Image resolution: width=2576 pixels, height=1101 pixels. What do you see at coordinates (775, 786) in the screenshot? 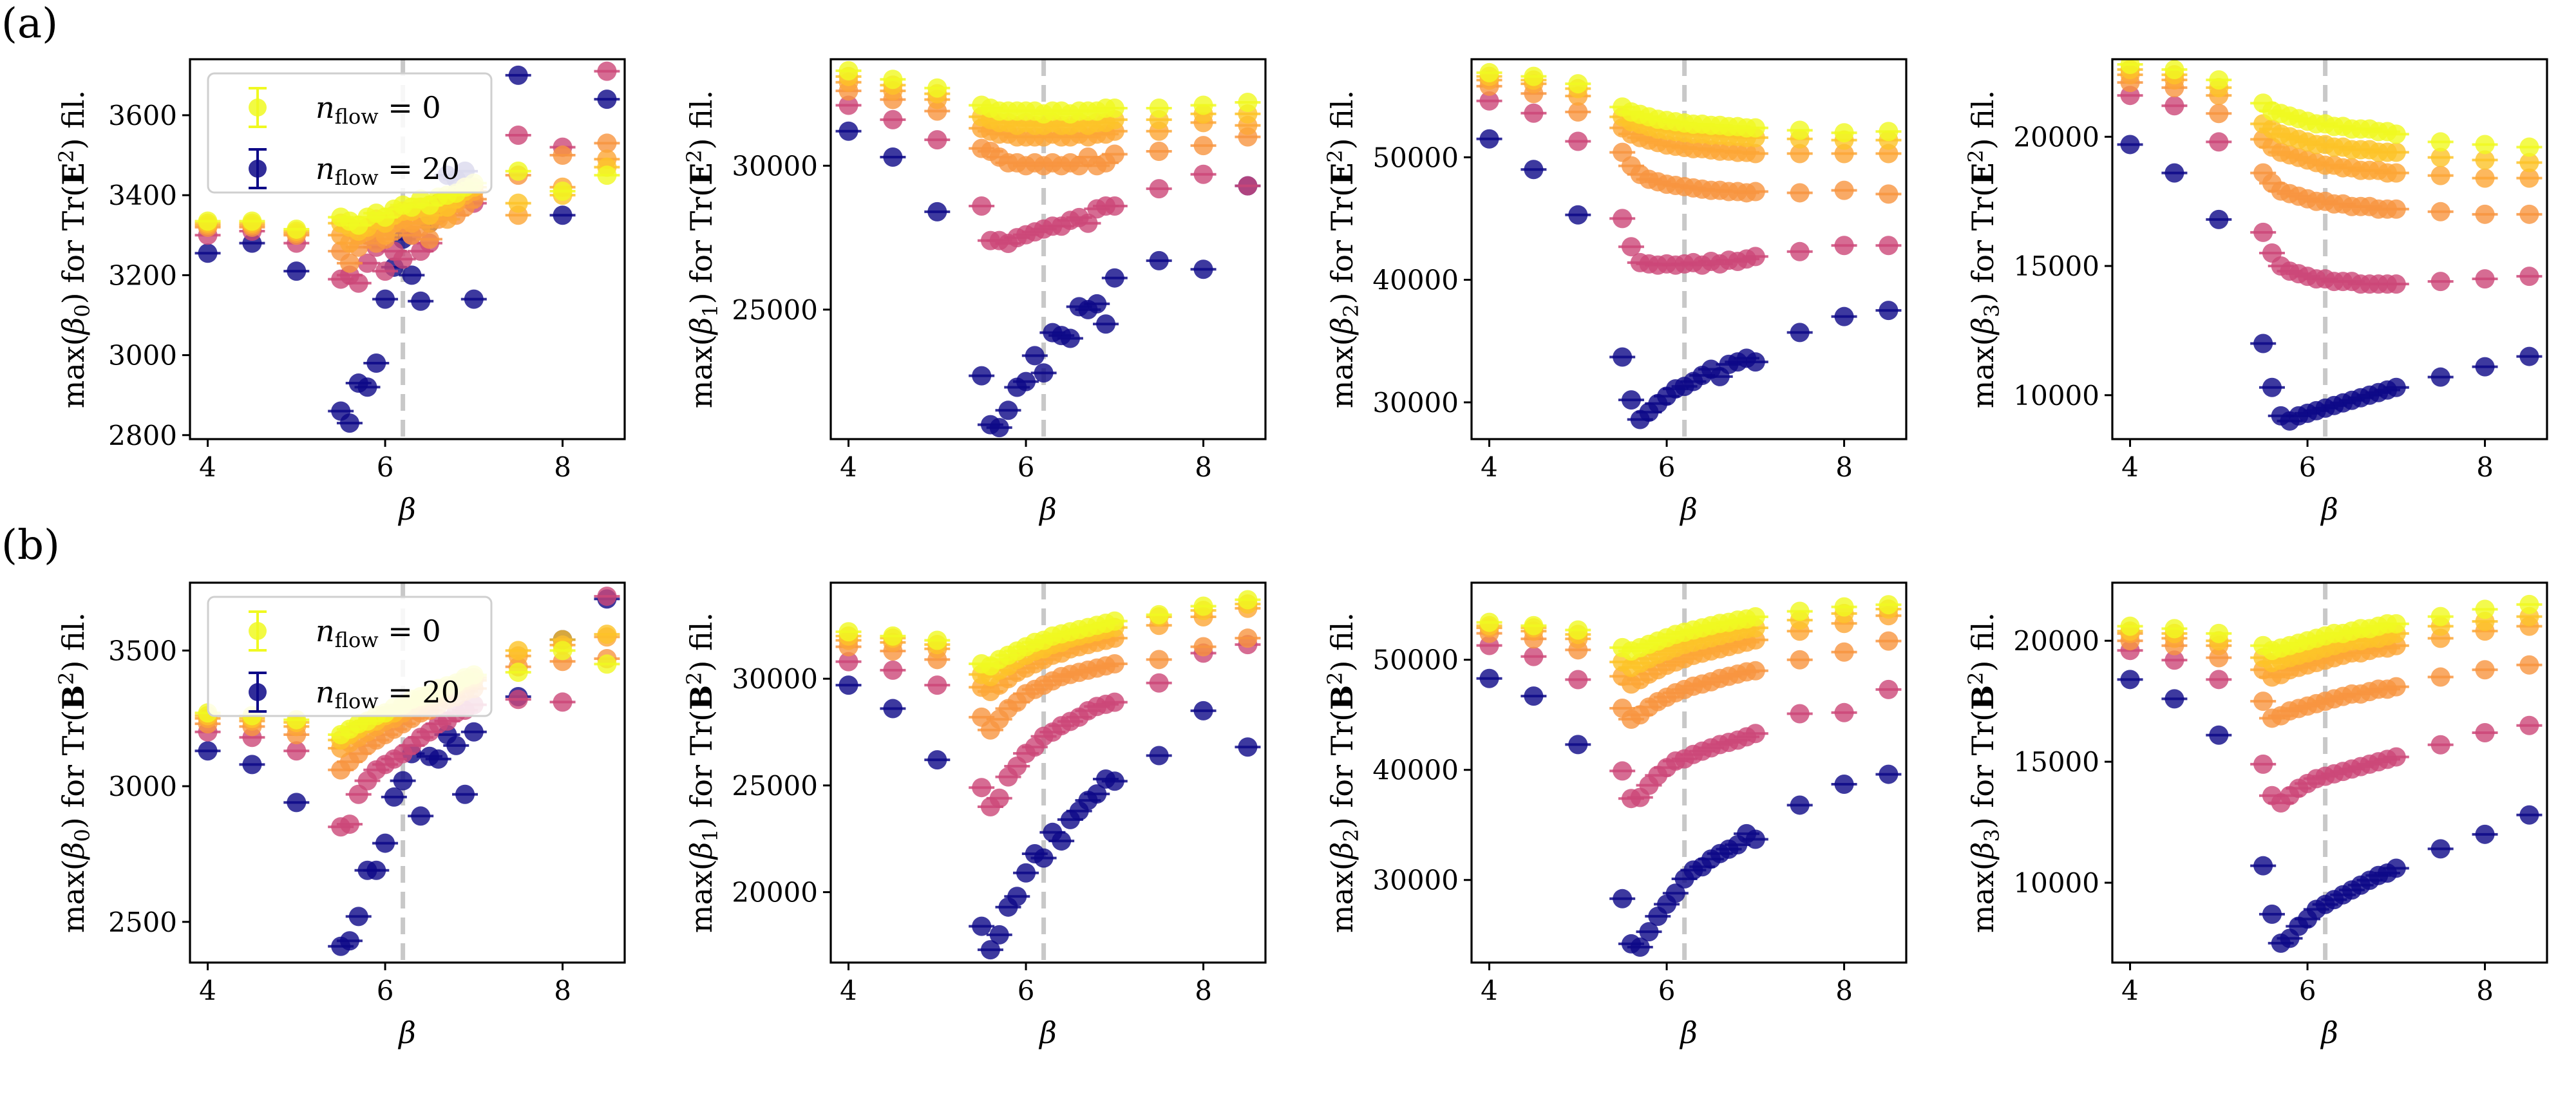
I see `y-tick-label: 25000` at bounding box center [775, 786].